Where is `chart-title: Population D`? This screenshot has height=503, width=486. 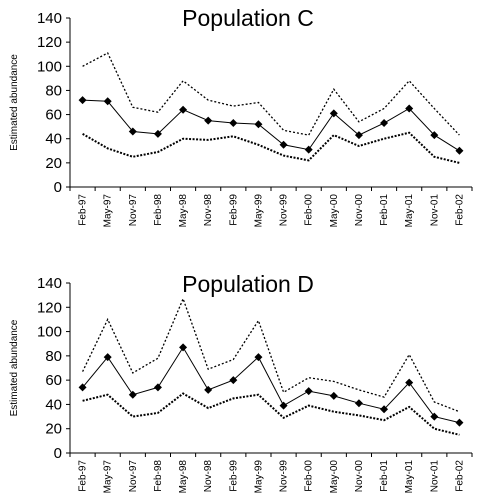 chart-title: Population D is located at coordinates (248, 284).